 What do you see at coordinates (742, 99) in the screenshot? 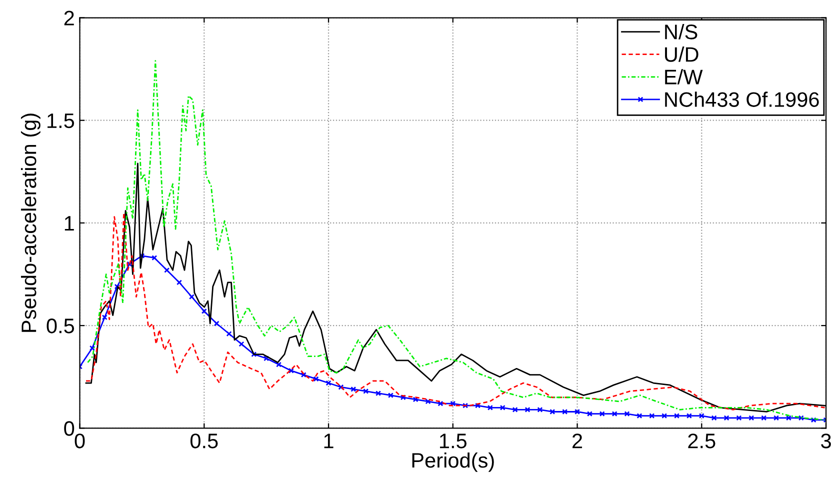
I see `legend-label: NCh433 Of.1996` at bounding box center [742, 99].